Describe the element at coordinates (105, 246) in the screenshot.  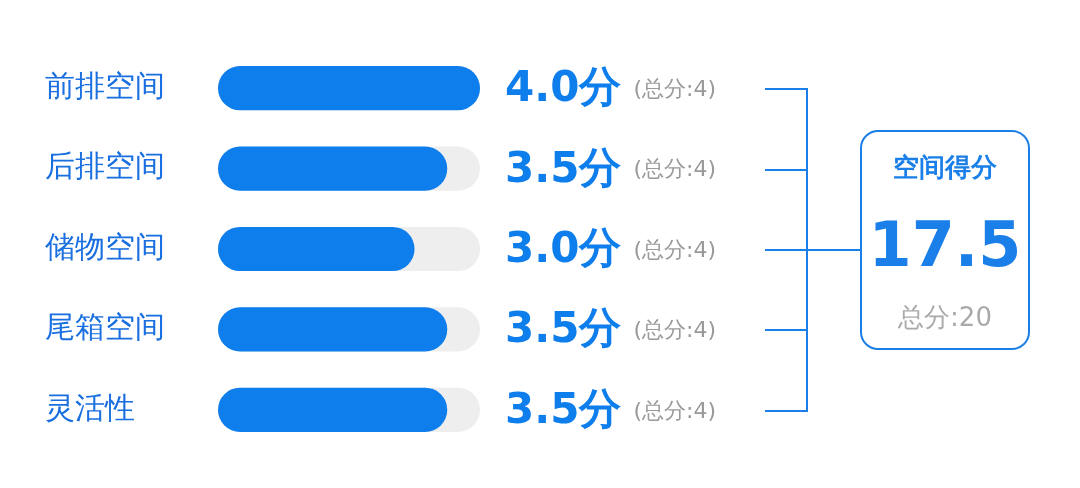
I see `y-tick-label: 储物空间` at that location.